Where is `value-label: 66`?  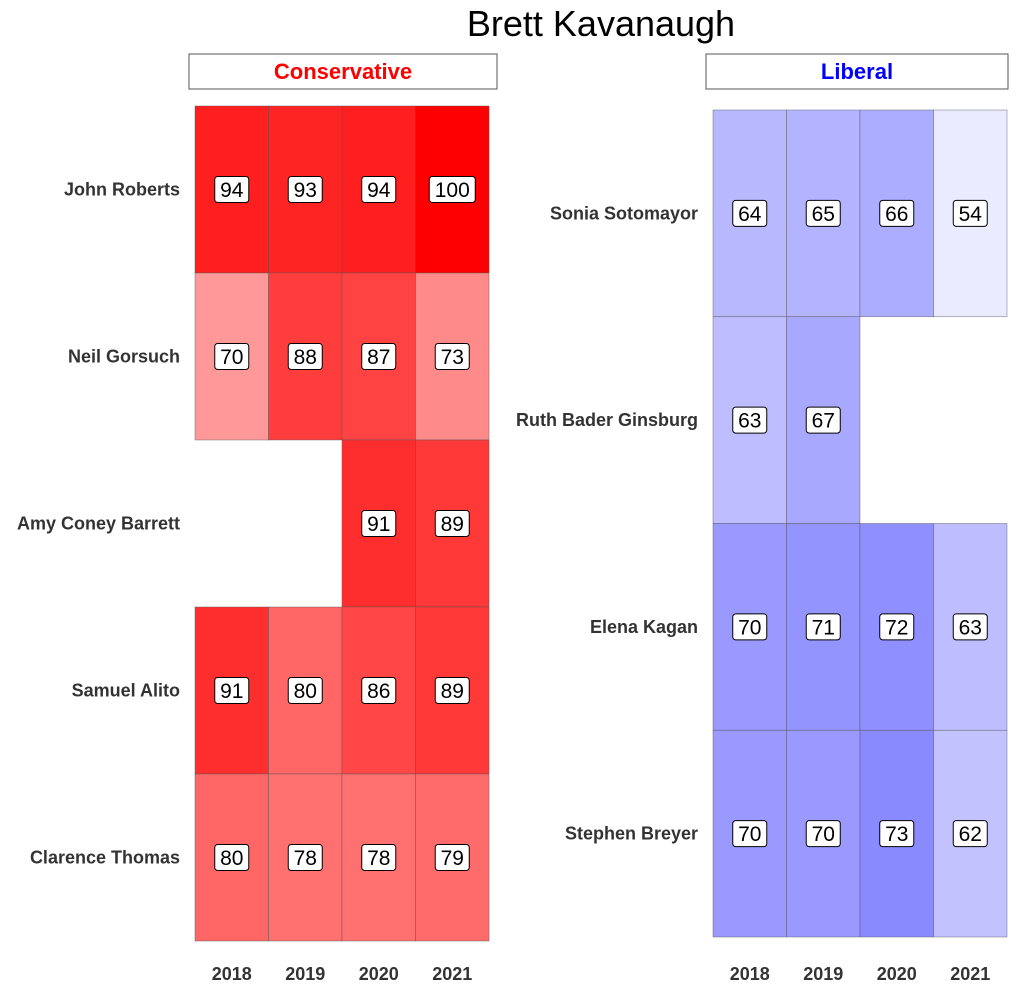
value-label: 66 is located at coordinates (896, 214).